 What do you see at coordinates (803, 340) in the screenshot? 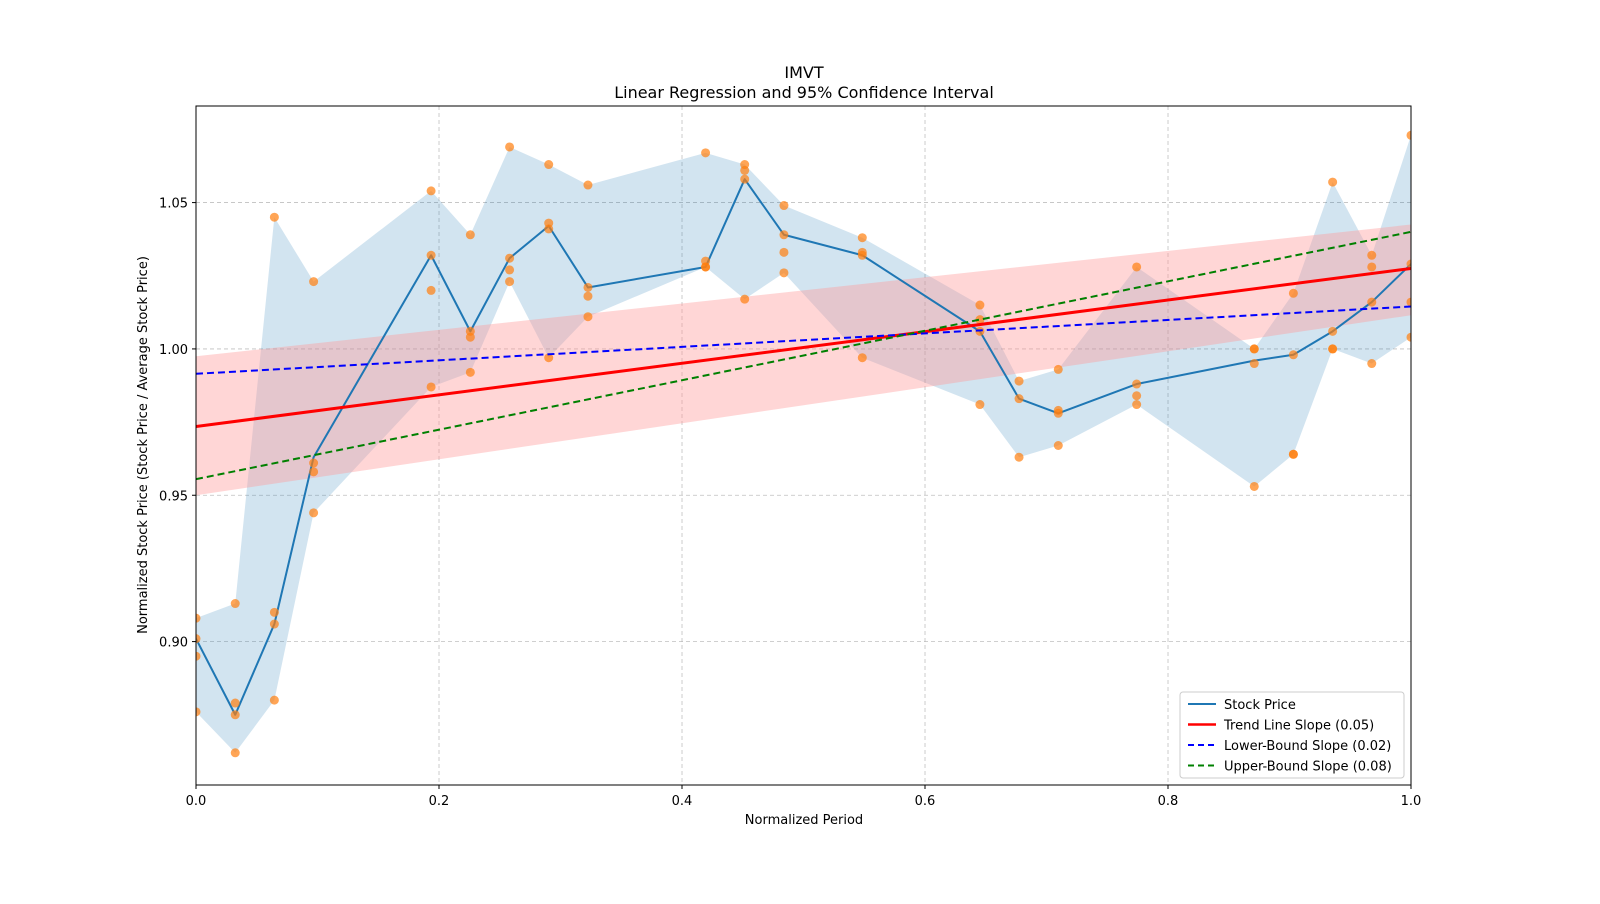
I see `lower-bound-line` at bounding box center [803, 340].